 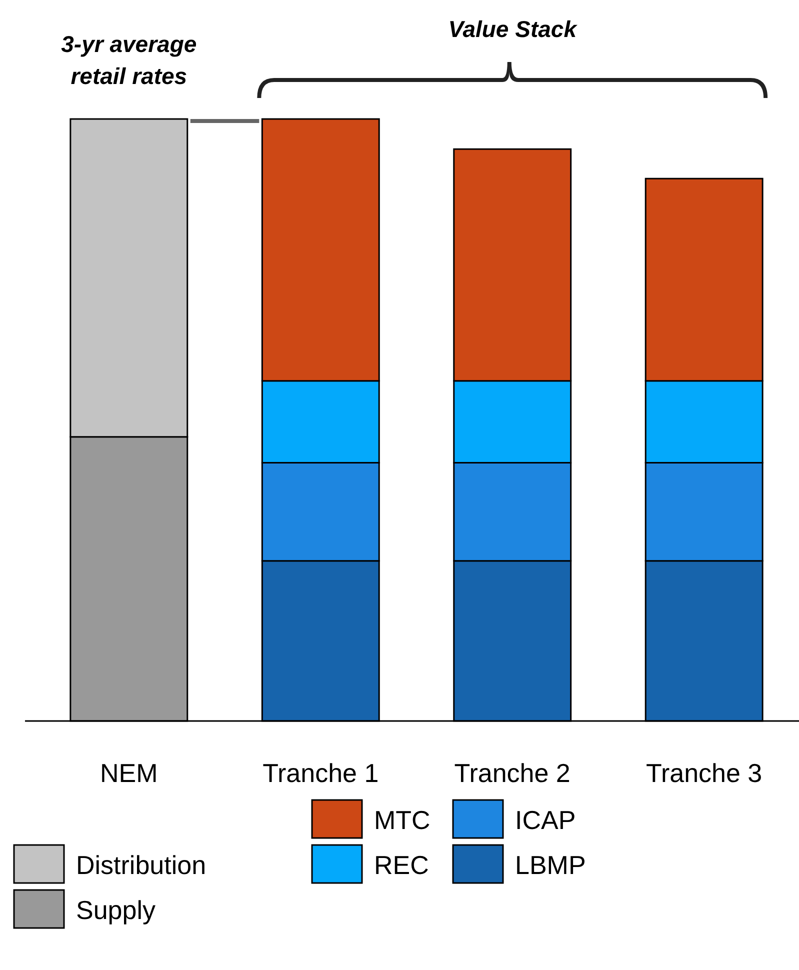 What do you see at coordinates (704, 773) in the screenshot?
I see `x-tick-label: Tranche 3` at bounding box center [704, 773].